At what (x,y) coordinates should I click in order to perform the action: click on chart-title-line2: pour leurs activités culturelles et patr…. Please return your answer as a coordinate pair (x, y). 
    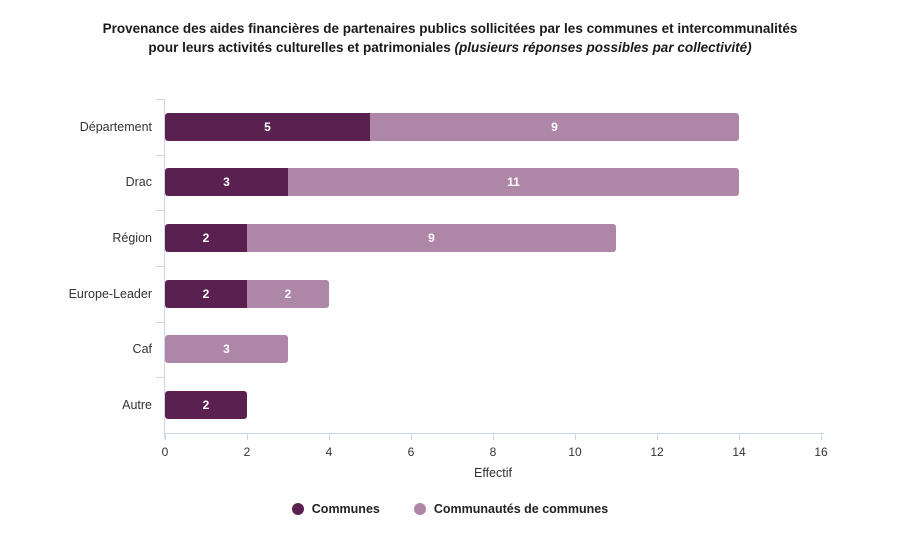
    Looking at the image, I should click on (450, 47).